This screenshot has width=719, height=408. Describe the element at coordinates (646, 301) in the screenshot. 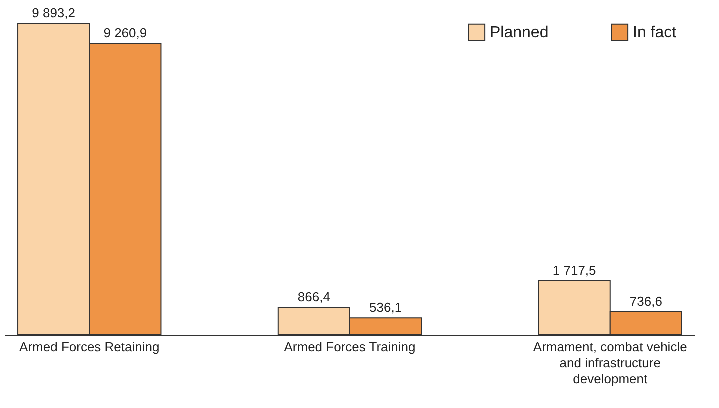

I see `data-label: 736,6` at that location.